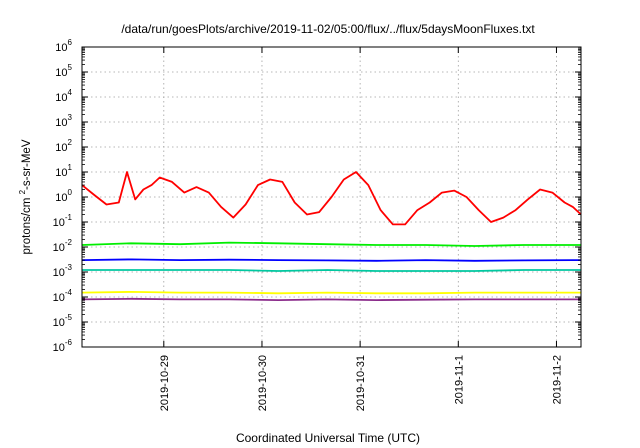 The width and height of the screenshot is (640, 448). Describe the element at coordinates (69, 342) in the screenshot. I see `y-tick-label-exponent: -6` at that location.